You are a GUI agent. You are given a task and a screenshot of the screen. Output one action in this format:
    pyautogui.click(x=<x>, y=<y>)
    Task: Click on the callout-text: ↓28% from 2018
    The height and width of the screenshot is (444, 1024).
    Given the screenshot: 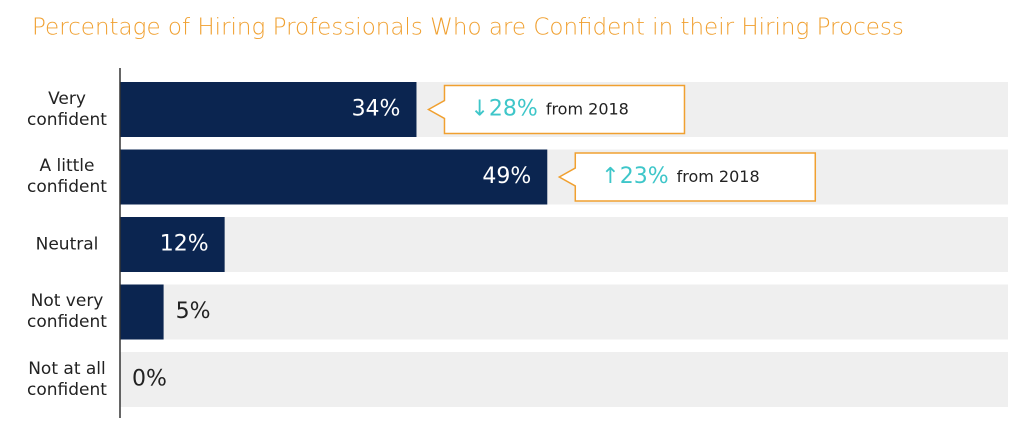 What is the action you would take?
    pyautogui.click(x=549, y=109)
    